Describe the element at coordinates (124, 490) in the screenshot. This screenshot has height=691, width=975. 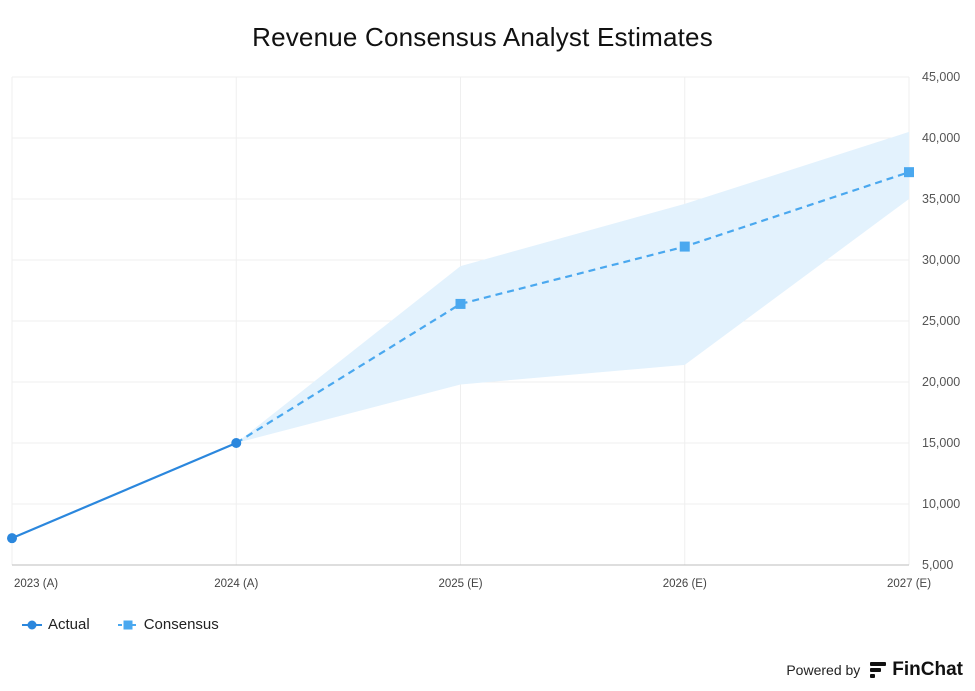
I see `series-line-actual` at that location.